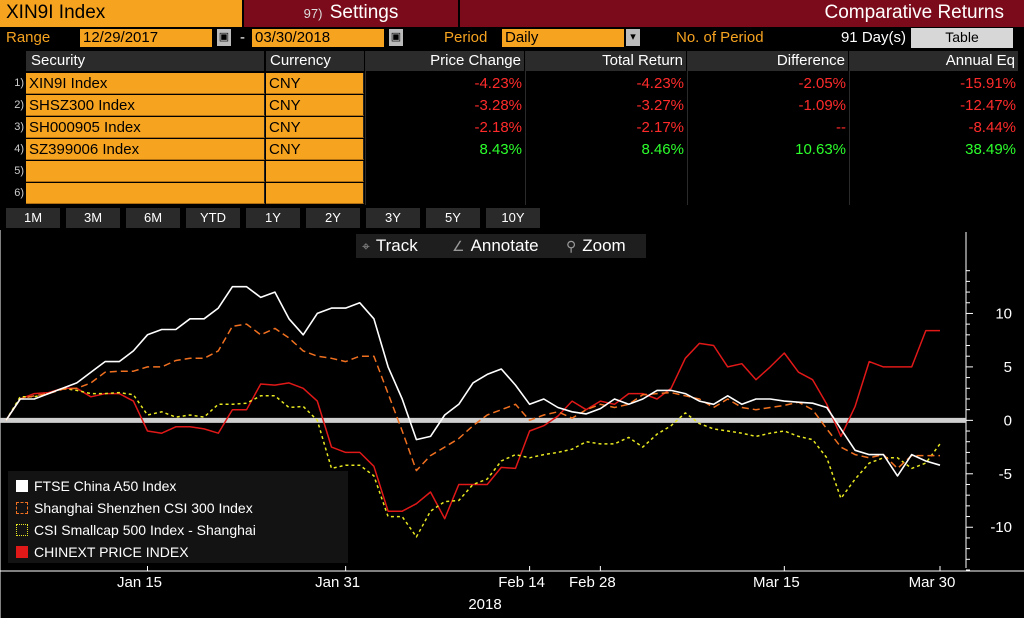  I want to click on tool-label: Annotate, so click(504, 245).